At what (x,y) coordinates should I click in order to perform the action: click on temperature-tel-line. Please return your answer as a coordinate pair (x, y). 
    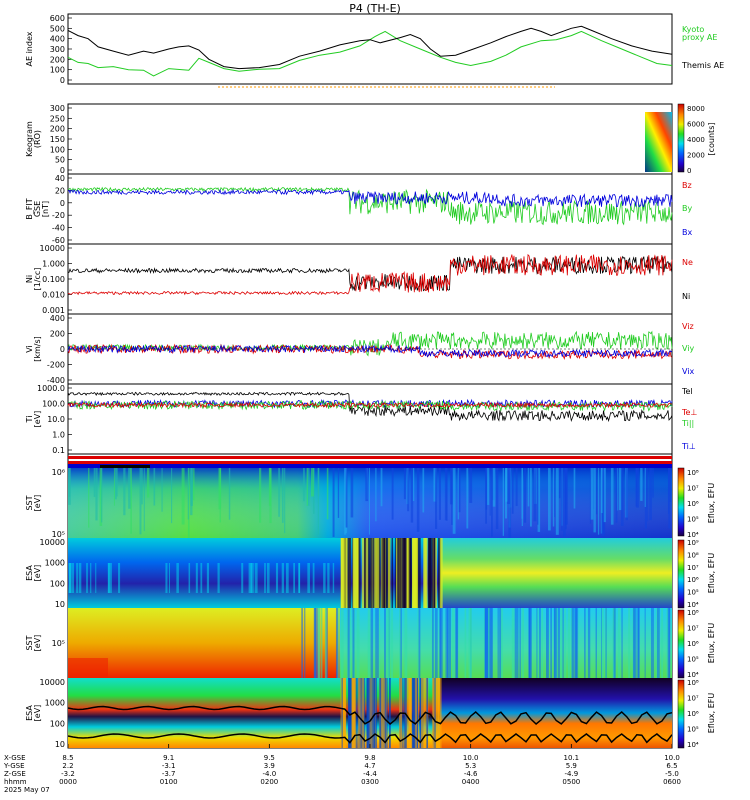
    Looking at the image, I should click on (370, 407).